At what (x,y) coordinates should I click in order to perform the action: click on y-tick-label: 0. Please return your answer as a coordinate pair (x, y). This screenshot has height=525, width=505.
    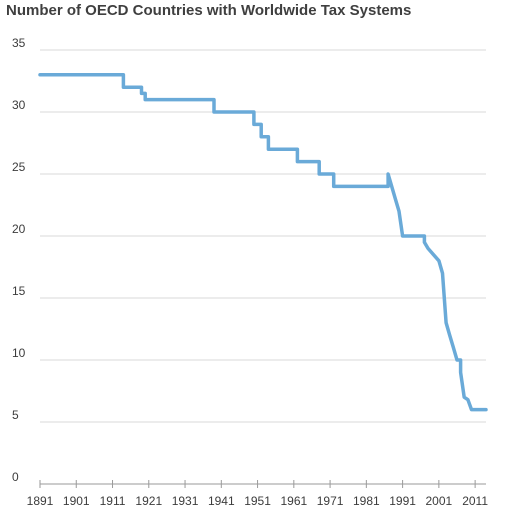
    Looking at the image, I should click on (15, 477).